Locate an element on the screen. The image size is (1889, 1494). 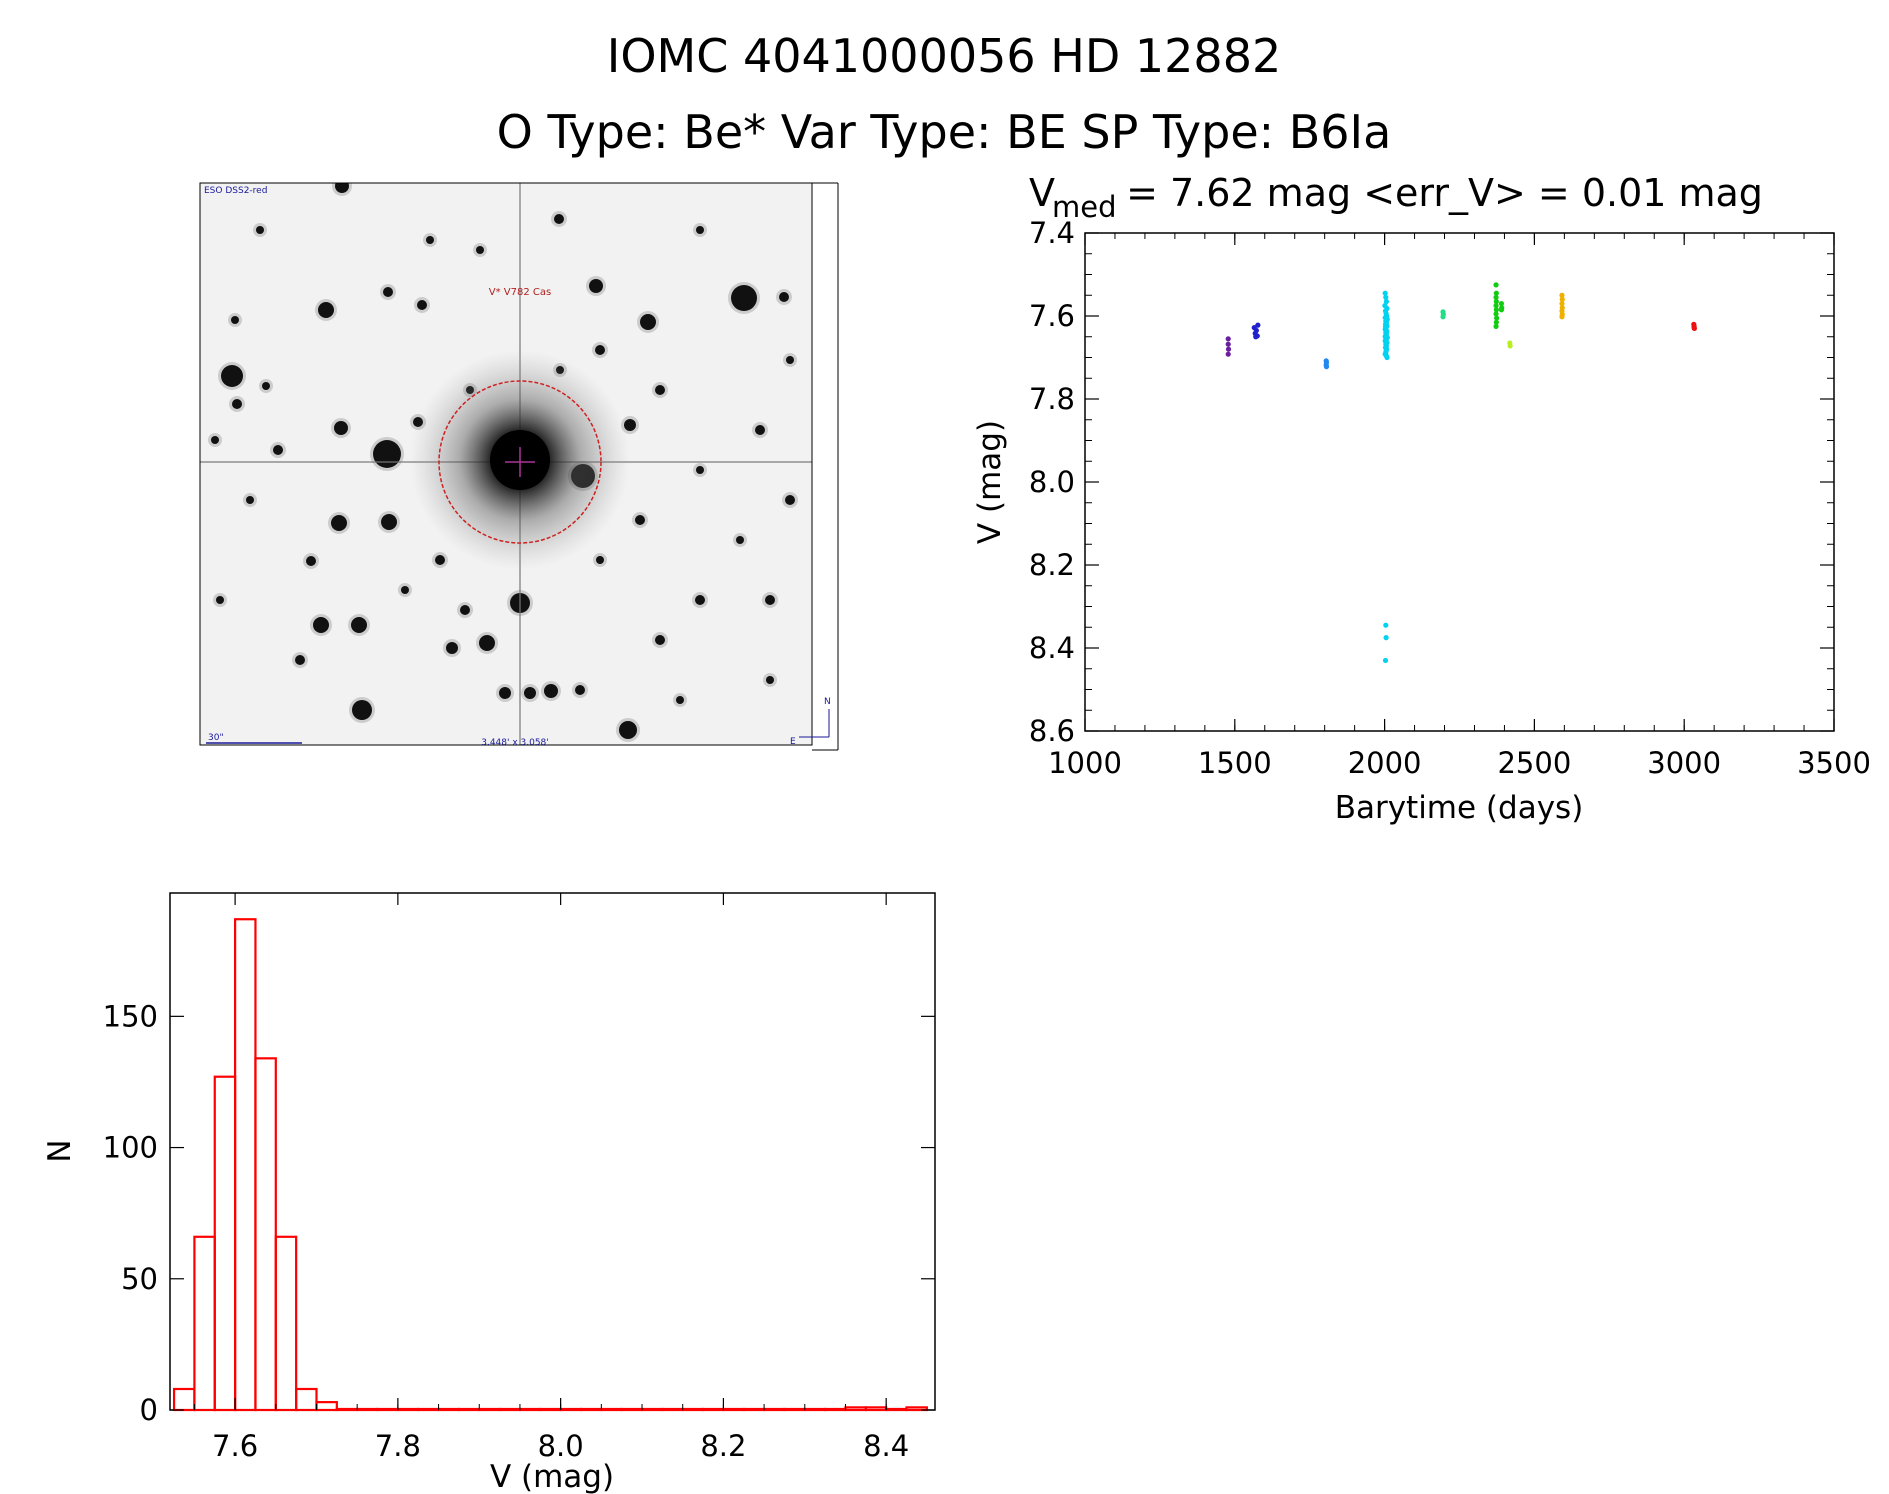
lightcurve-plot-frame is located at coordinates (1459, 482).